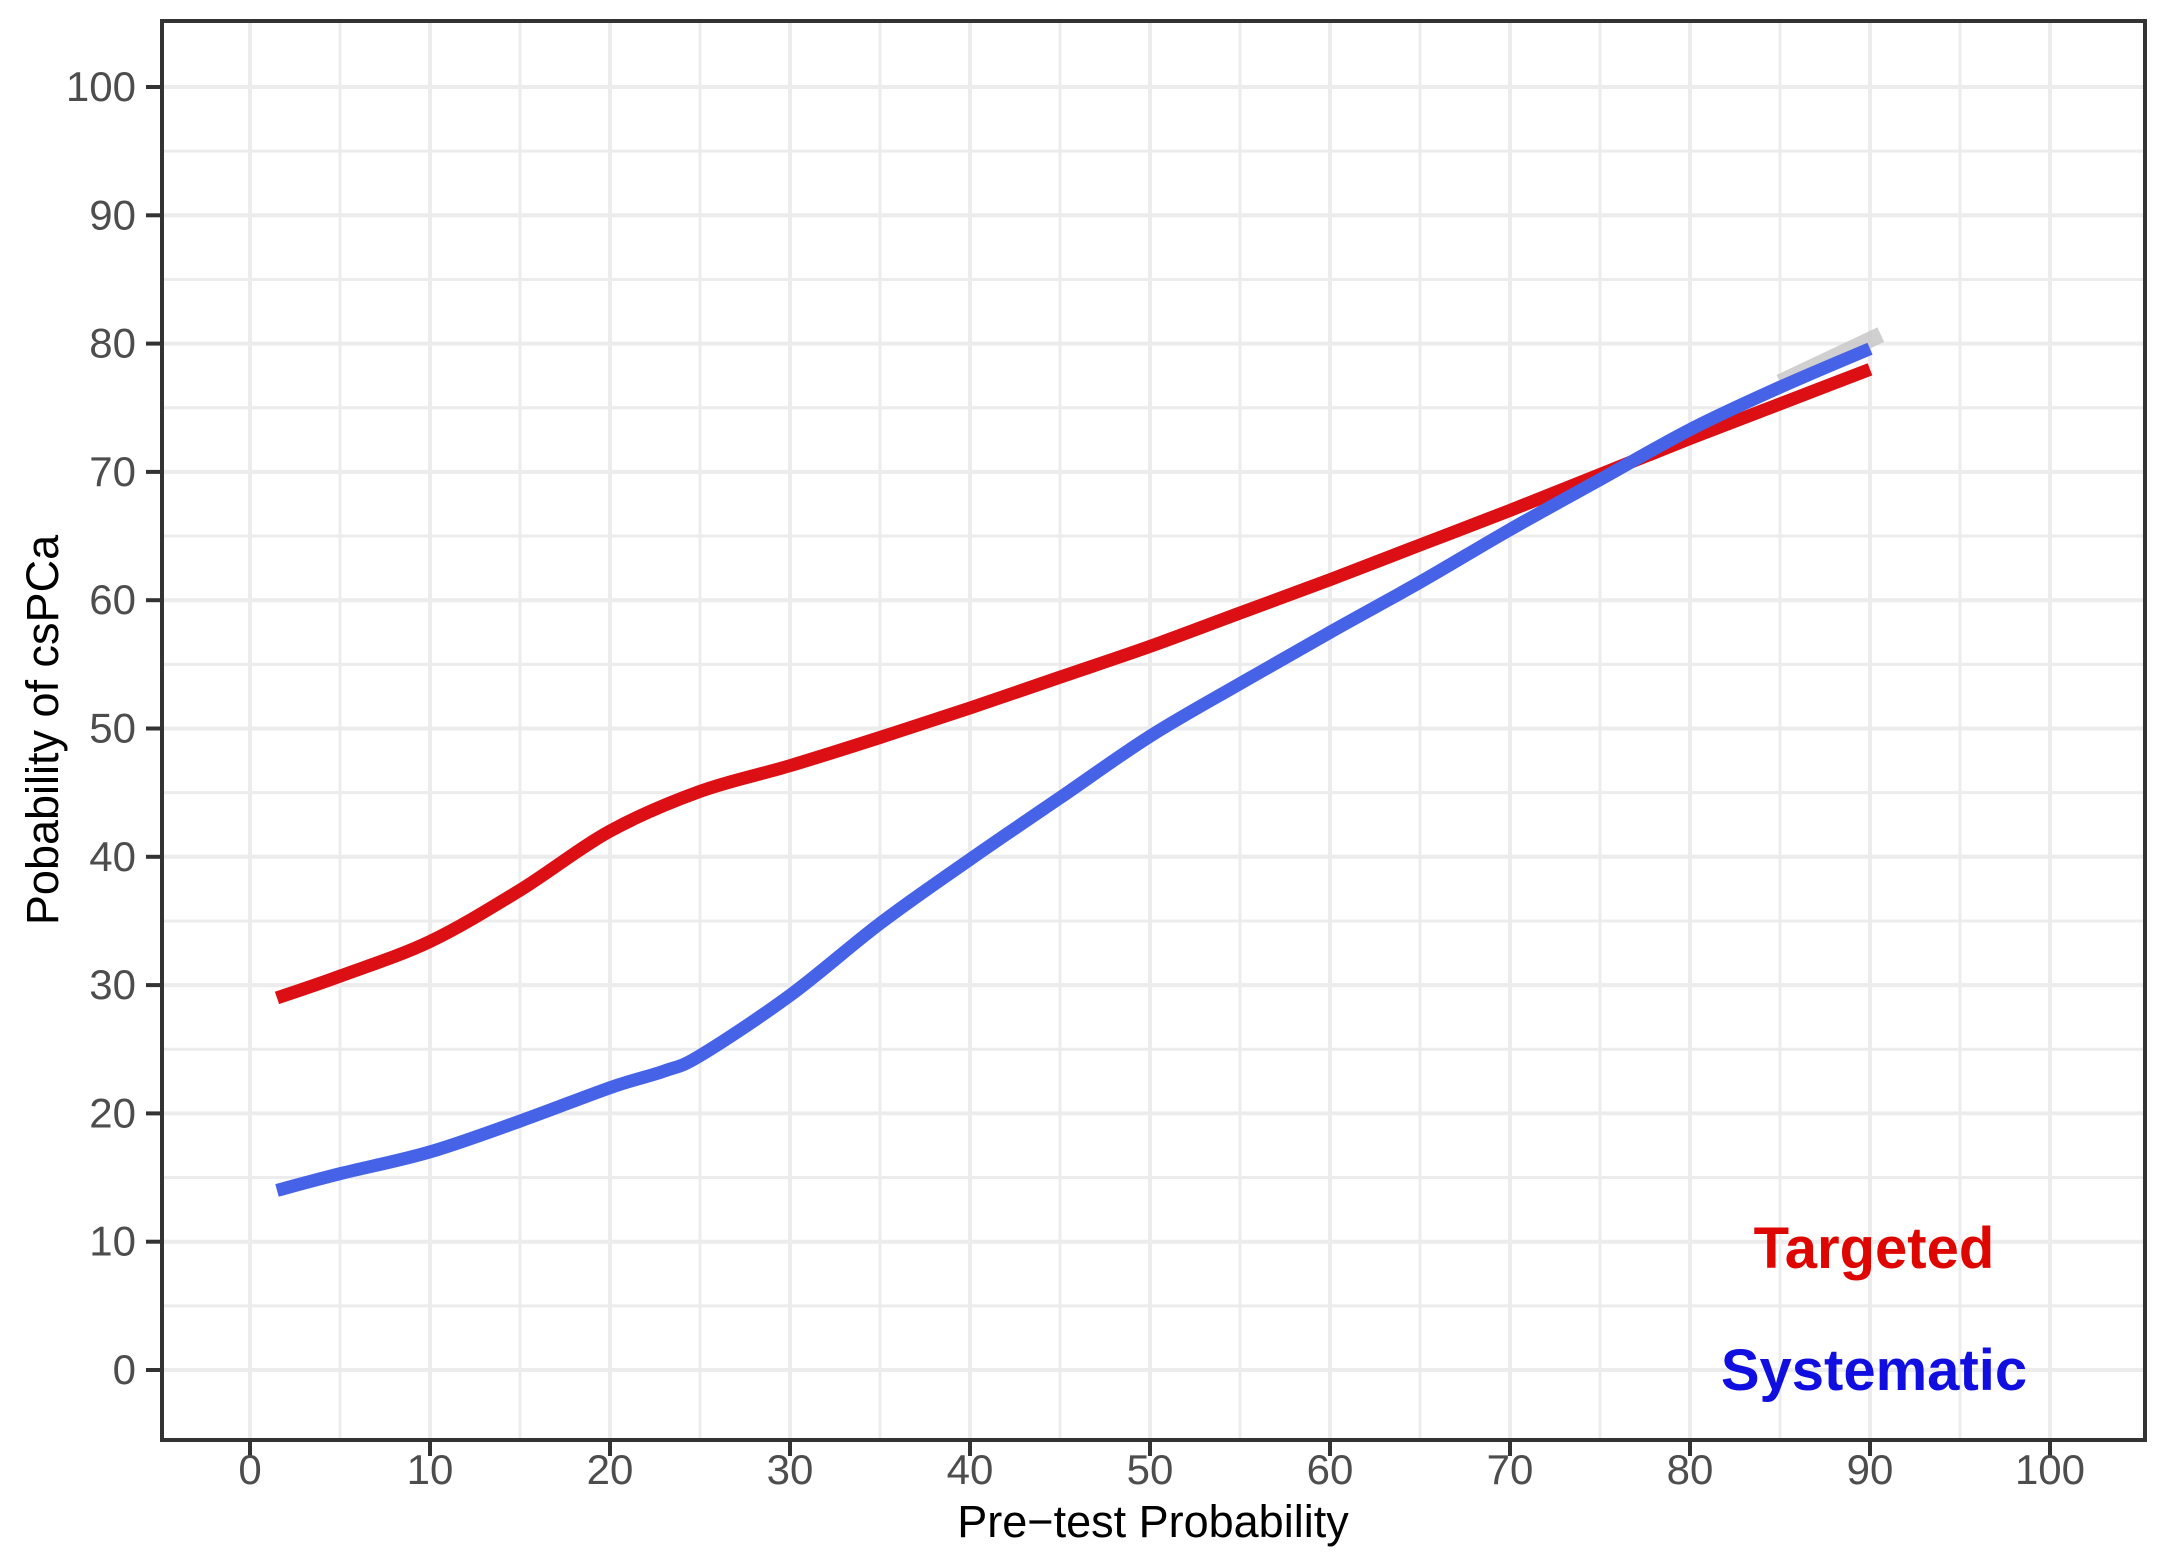 This screenshot has width=2166, height=1566. I want to click on y-tick-label: 0, so click(124, 1369).